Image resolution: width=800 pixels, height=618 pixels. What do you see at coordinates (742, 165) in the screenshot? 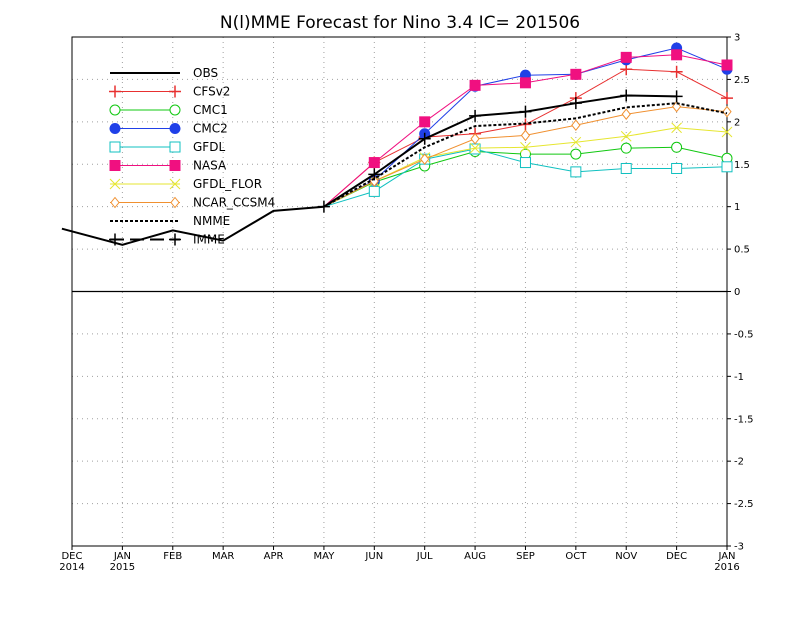
I see `y-tick-label: 1.5` at bounding box center [742, 165].